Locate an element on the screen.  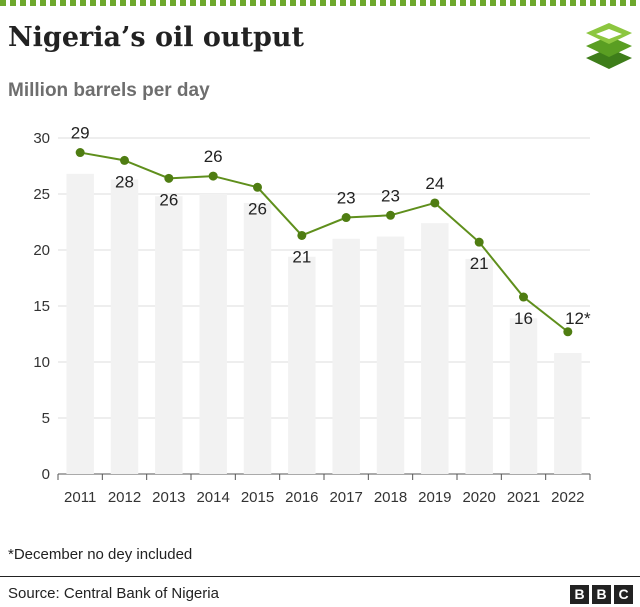
bbc-logo: B B C is located at coordinates (601, 594).